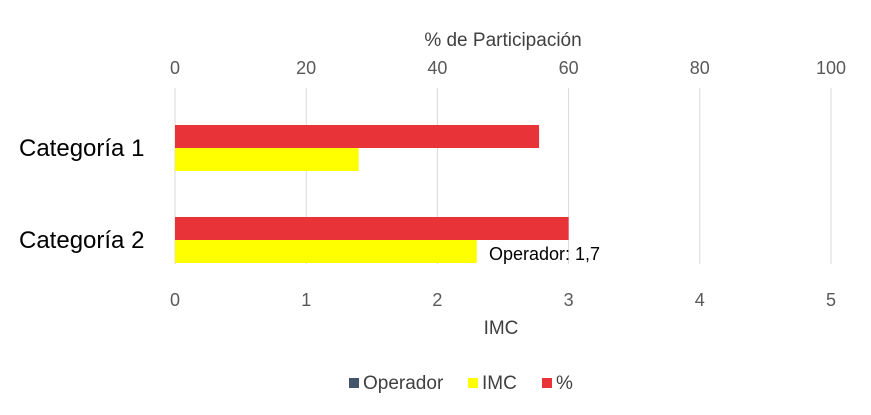  I want to click on top-tick-label: 60, so click(569, 68).